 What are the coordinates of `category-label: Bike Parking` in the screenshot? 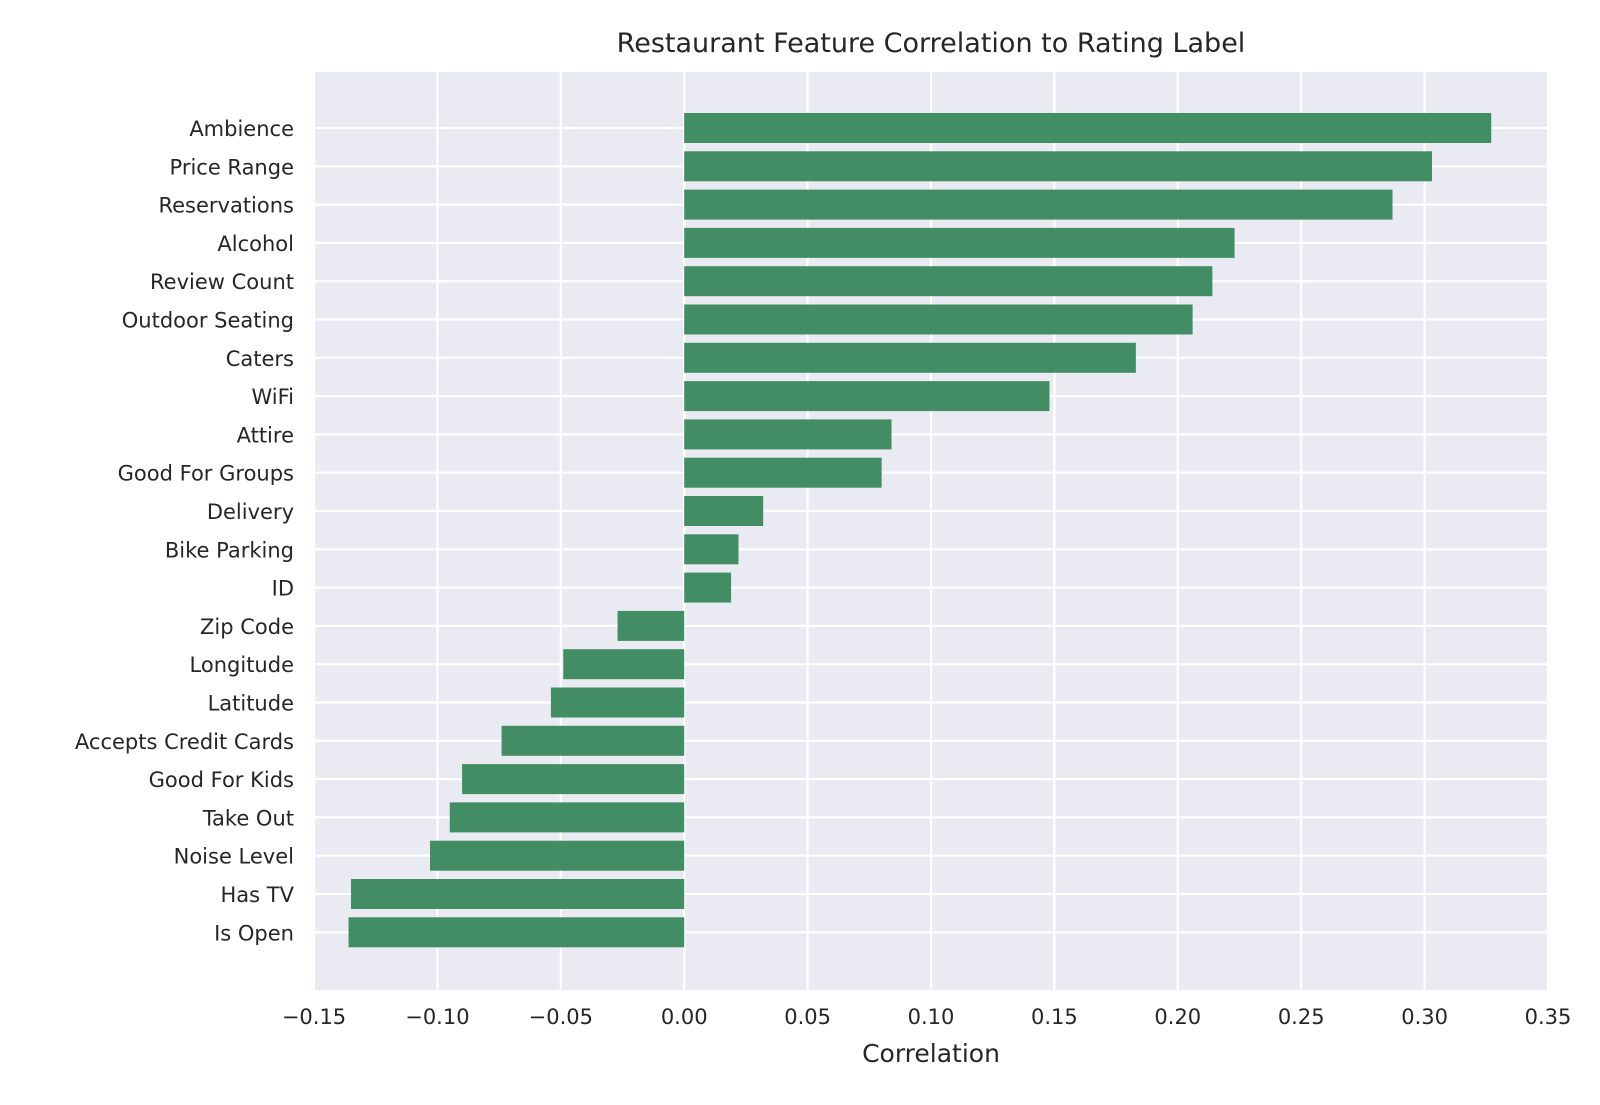 It's located at (229, 550).